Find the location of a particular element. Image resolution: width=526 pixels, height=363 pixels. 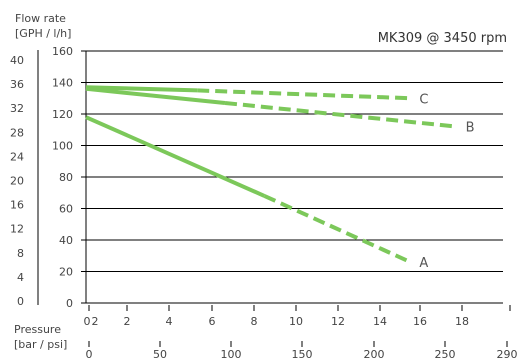

y-tick-label-lph-1: 20 is located at coordinates (66, 272).